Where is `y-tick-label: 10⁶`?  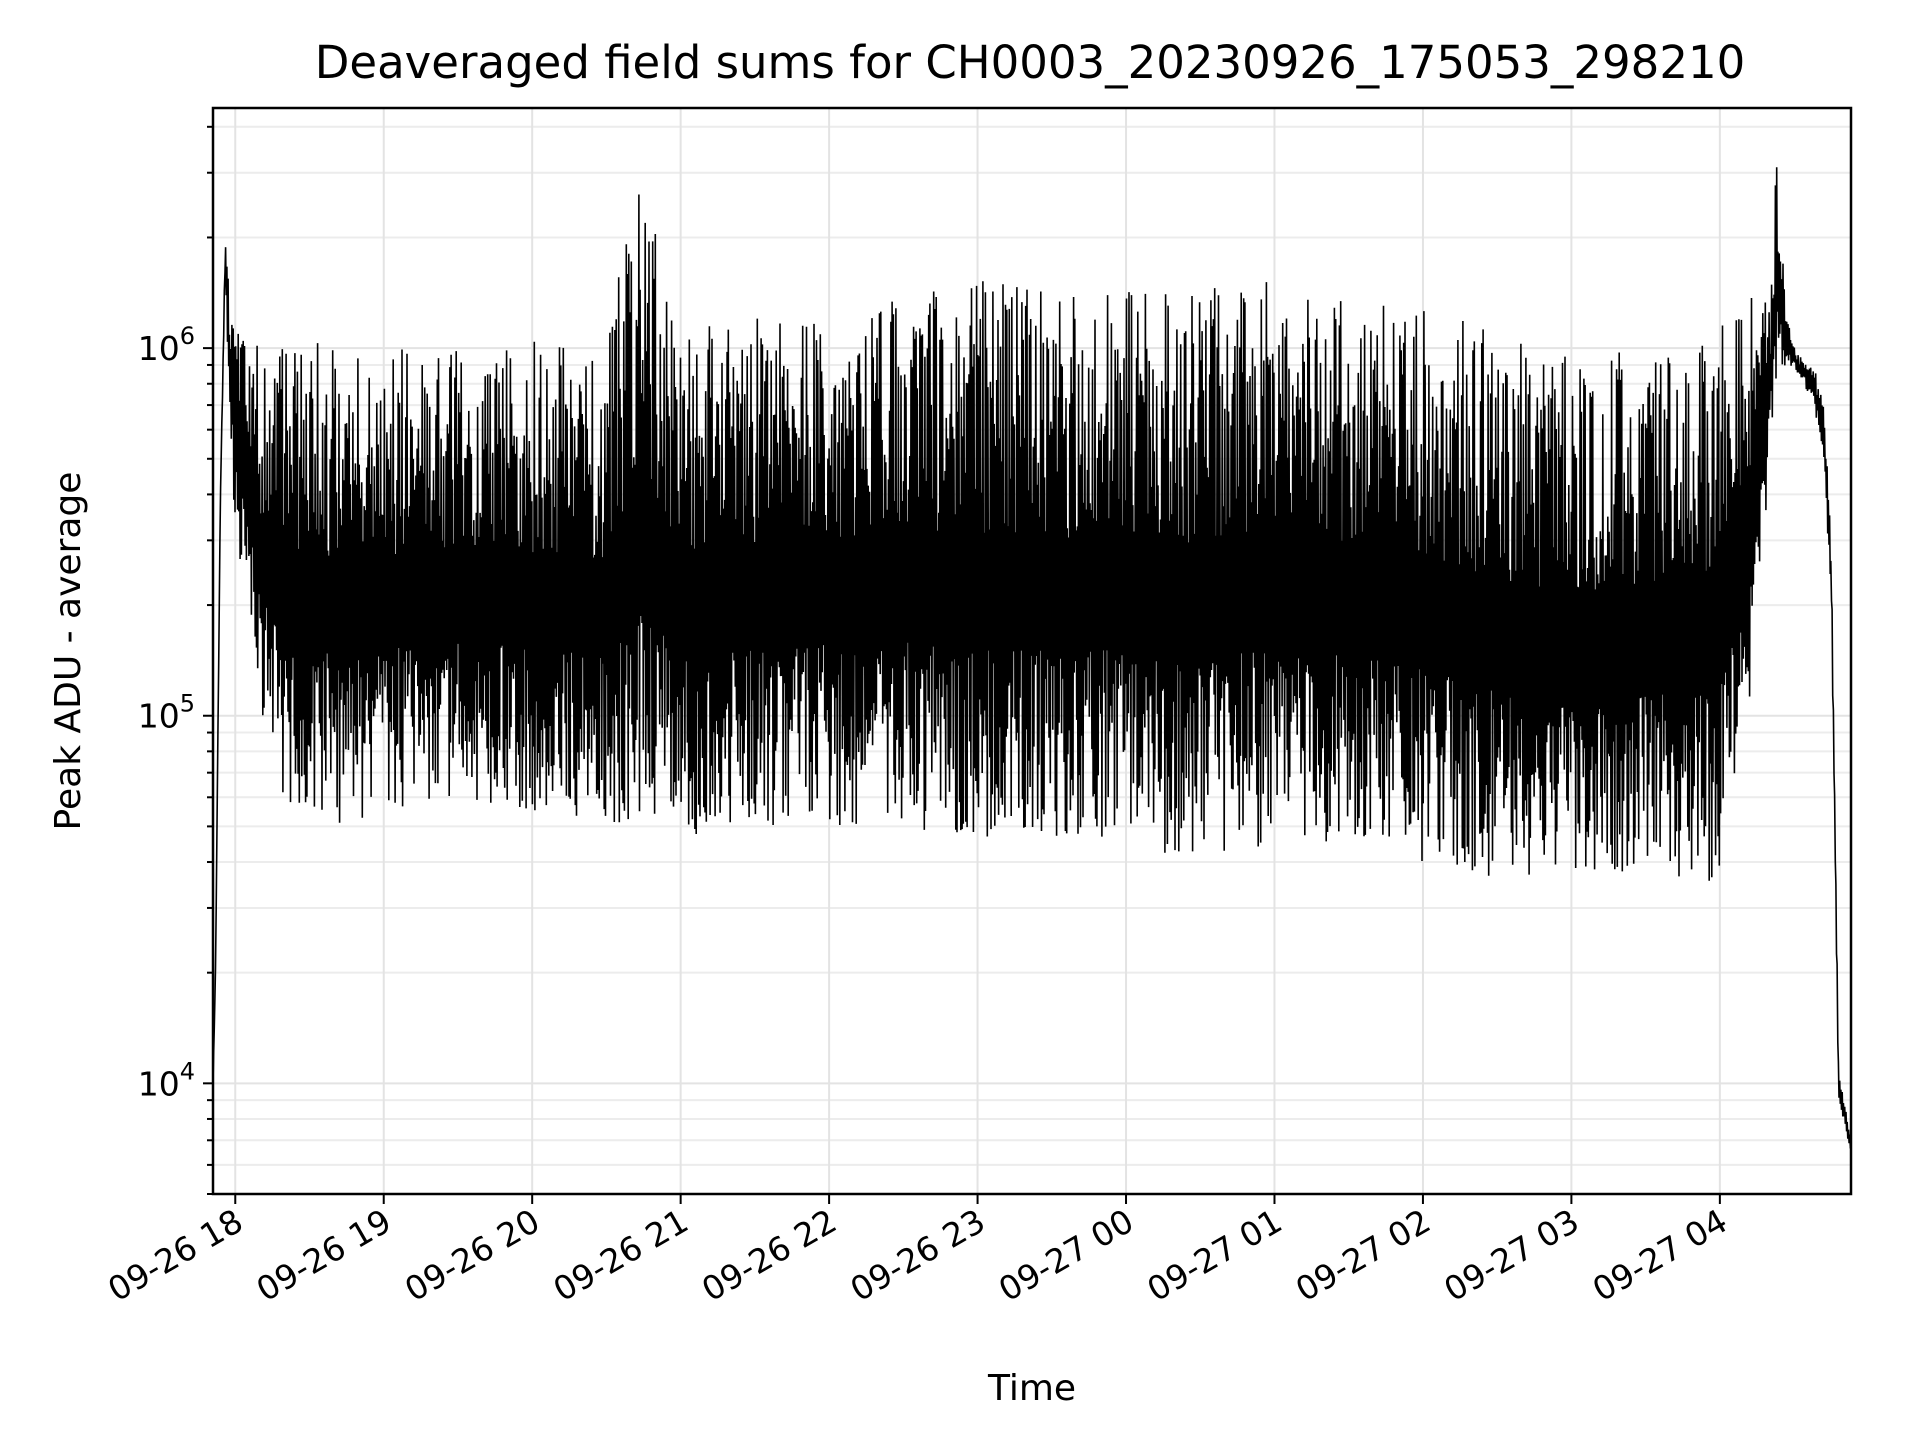
y-tick-label: 10⁶ is located at coordinates (166, 345).